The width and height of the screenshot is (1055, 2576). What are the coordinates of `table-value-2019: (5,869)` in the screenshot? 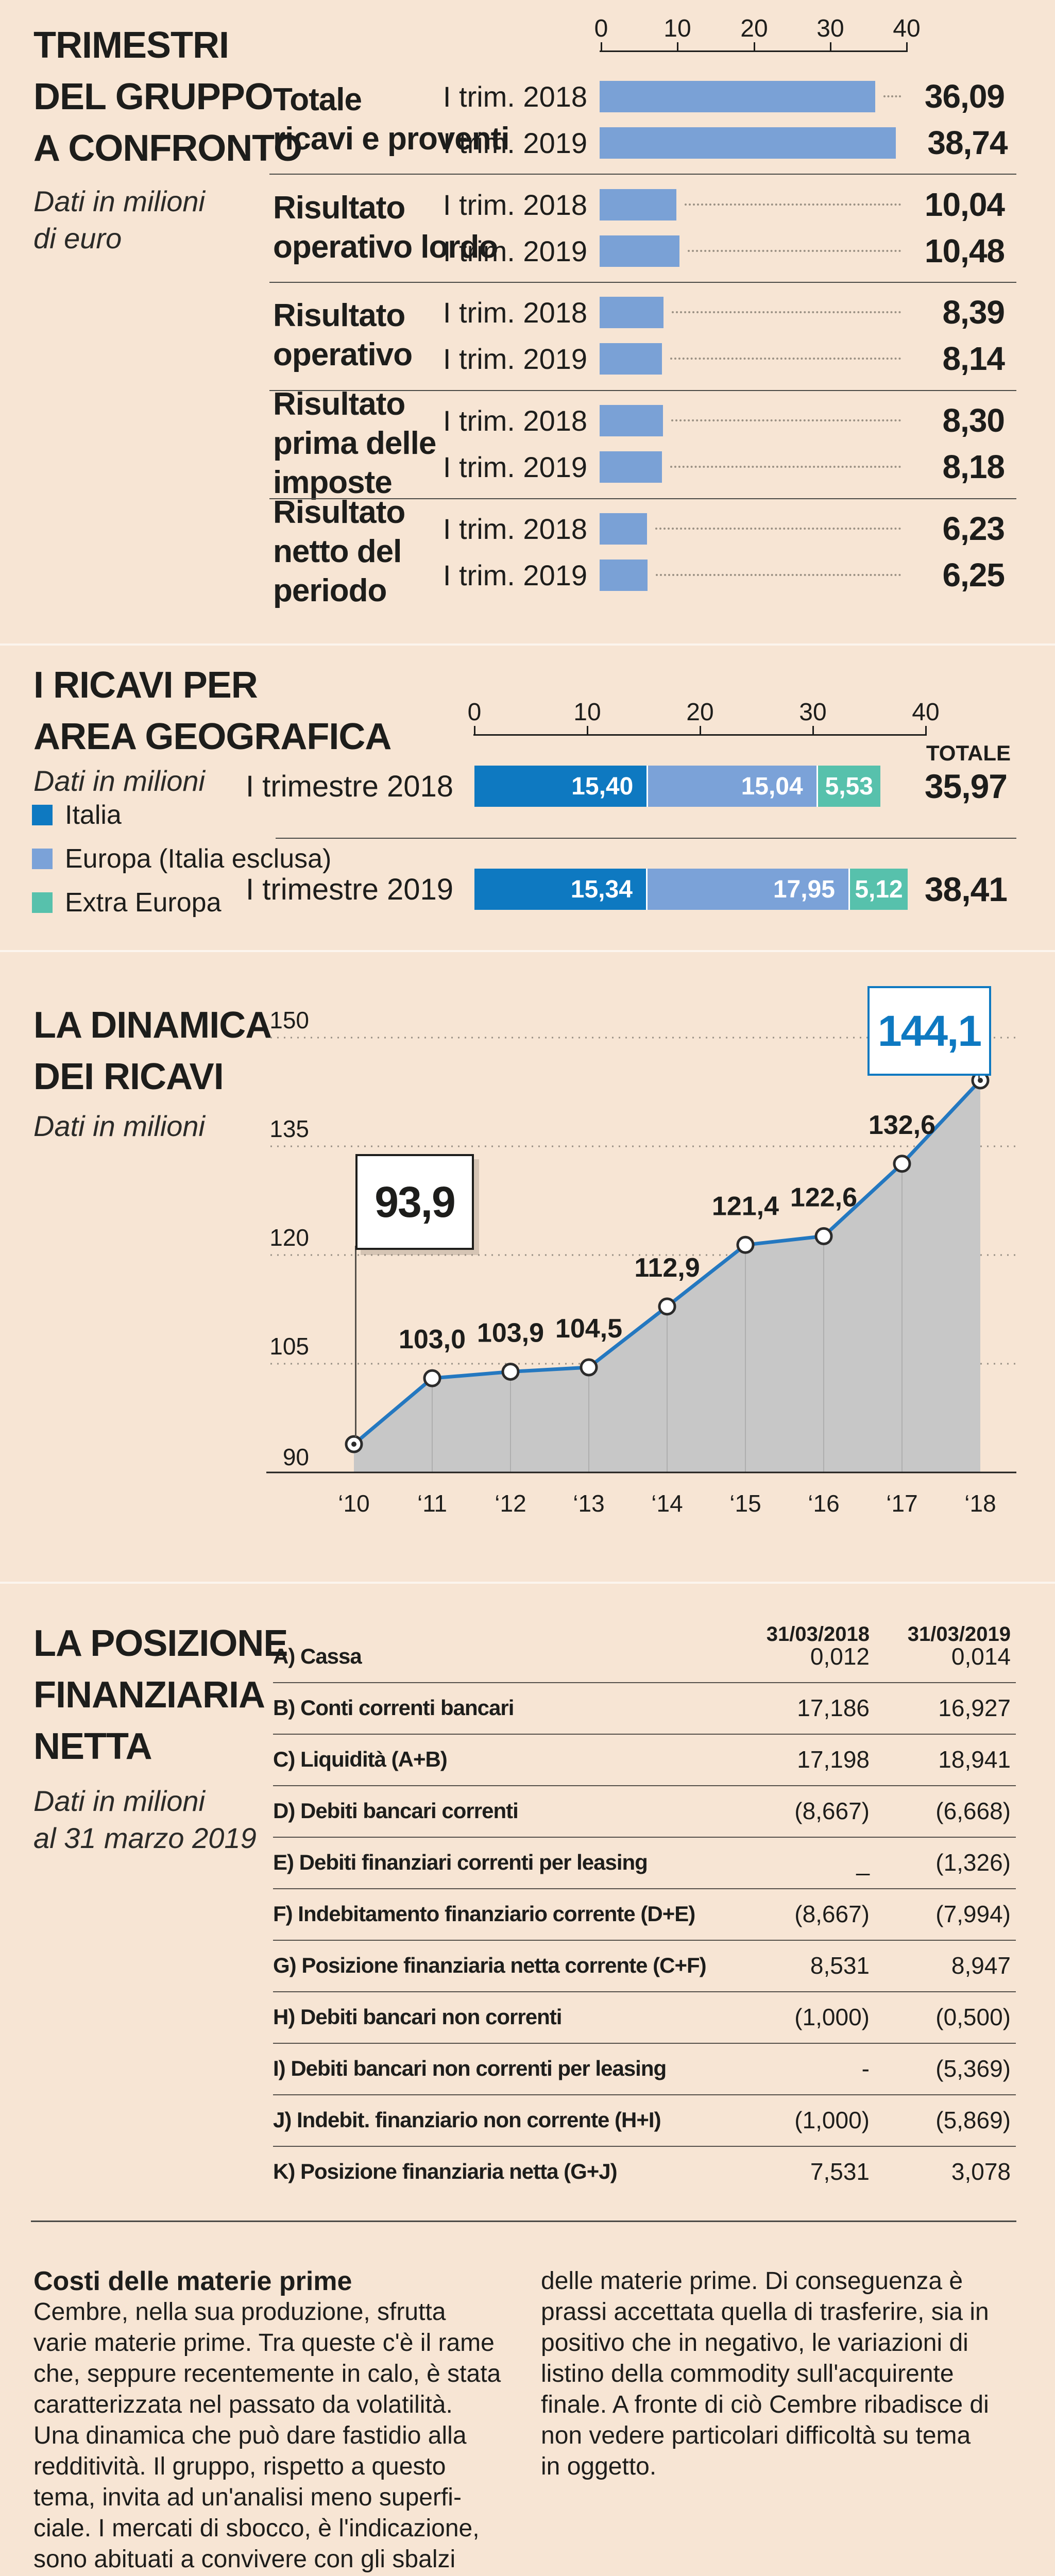 It's located at (973, 2120).